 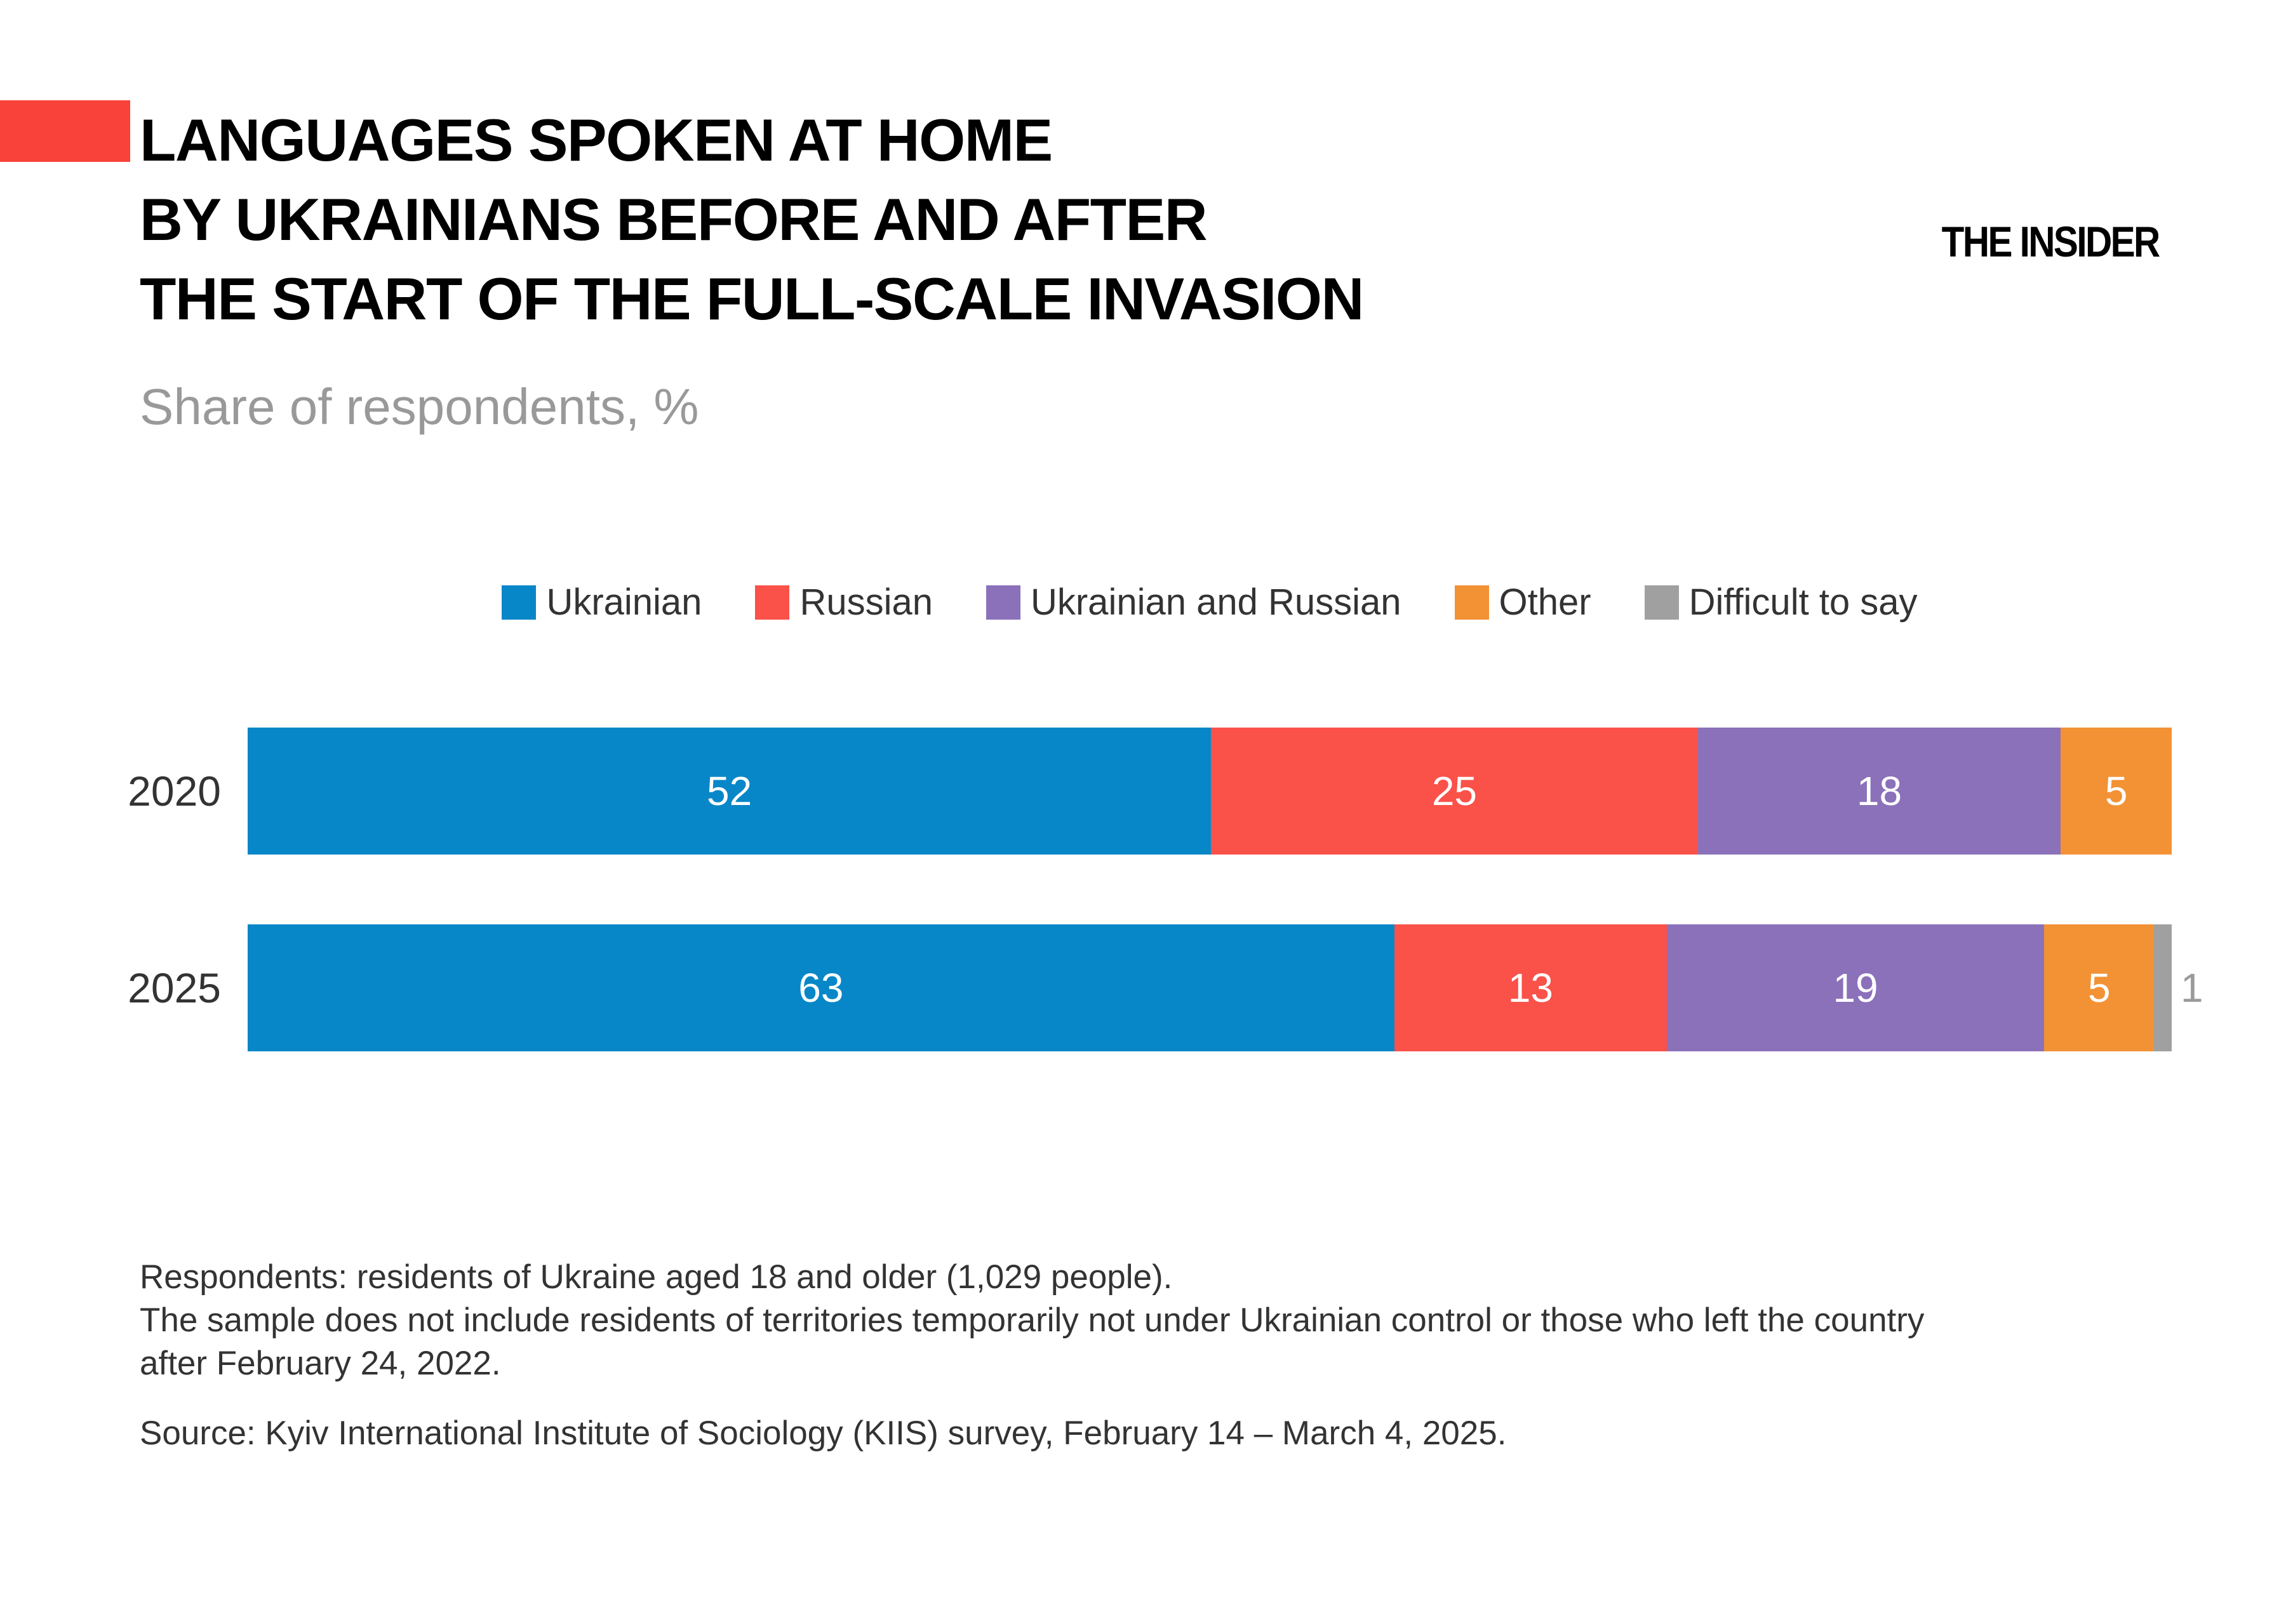 What do you see at coordinates (174, 791) in the screenshot?
I see `category-label-2020: 2020` at bounding box center [174, 791].